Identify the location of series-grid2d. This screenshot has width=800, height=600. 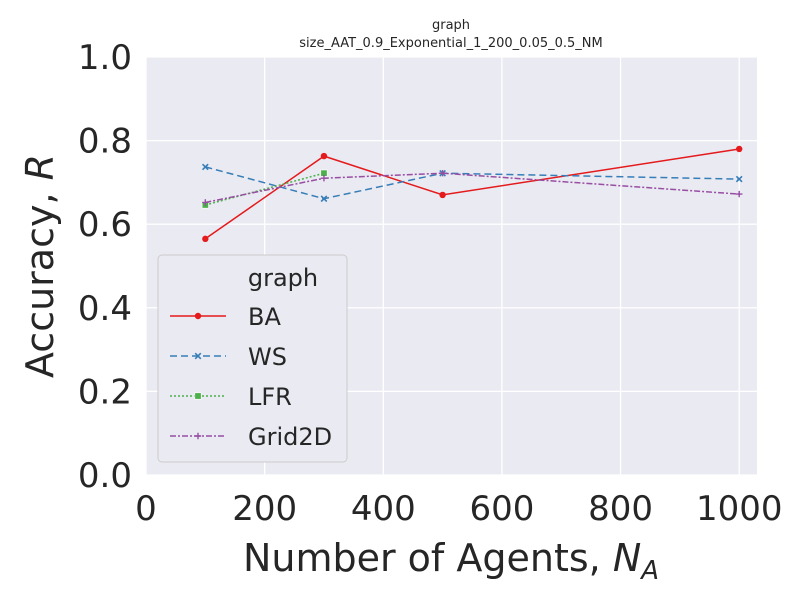
(472, 188).